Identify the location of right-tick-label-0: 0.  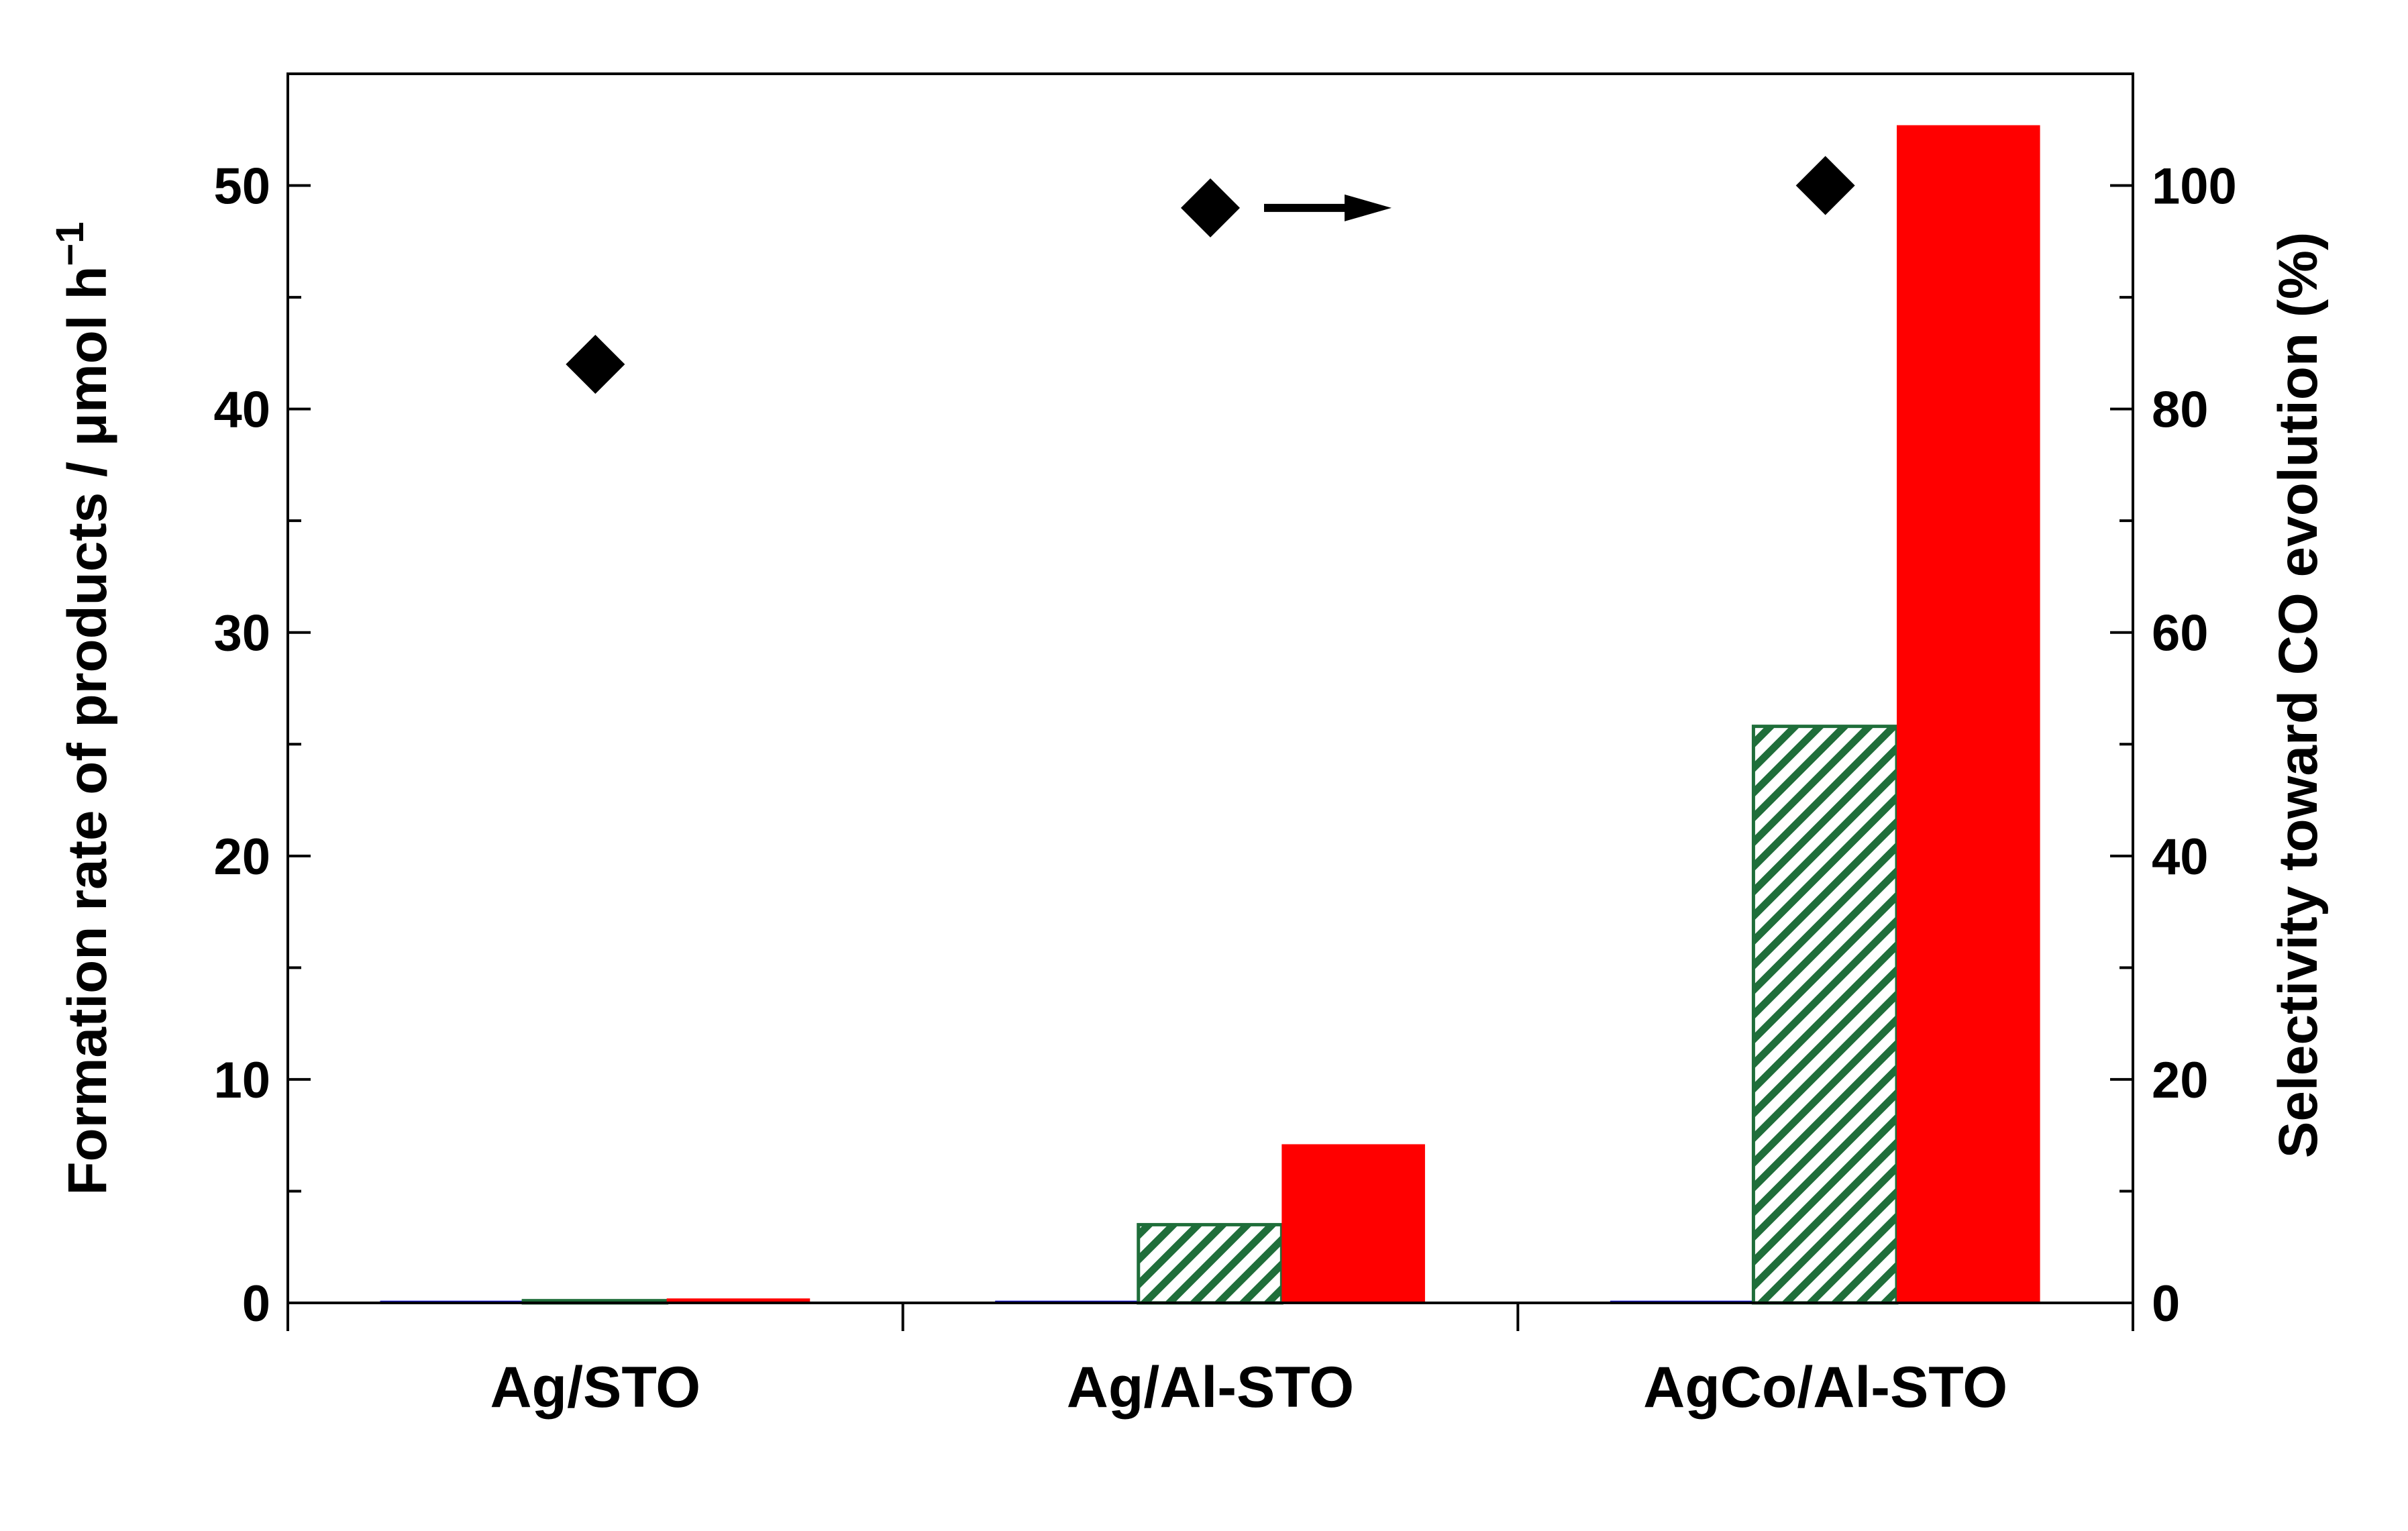
(2166, 1303).